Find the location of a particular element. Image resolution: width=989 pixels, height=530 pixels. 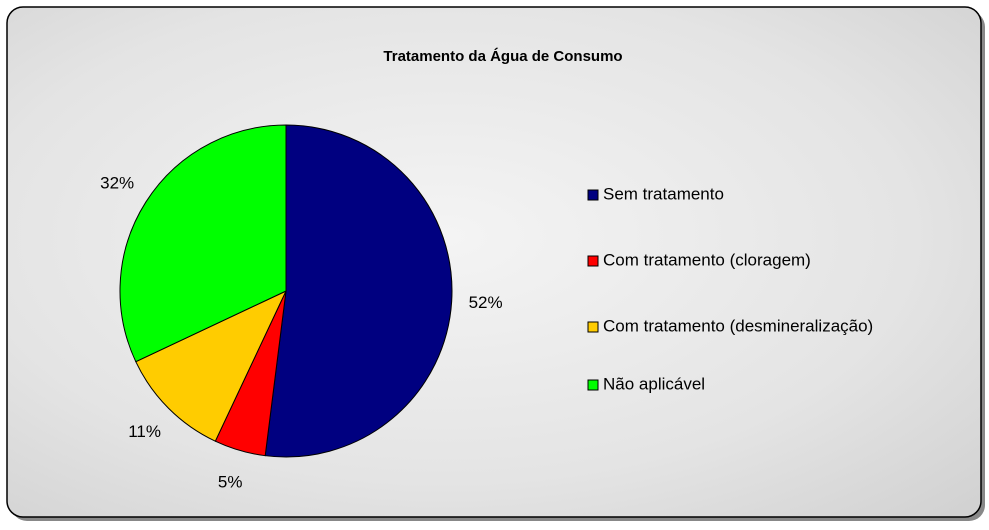

legend-label: Com tratamento (cloragem) is located at coordinates (707, 259).